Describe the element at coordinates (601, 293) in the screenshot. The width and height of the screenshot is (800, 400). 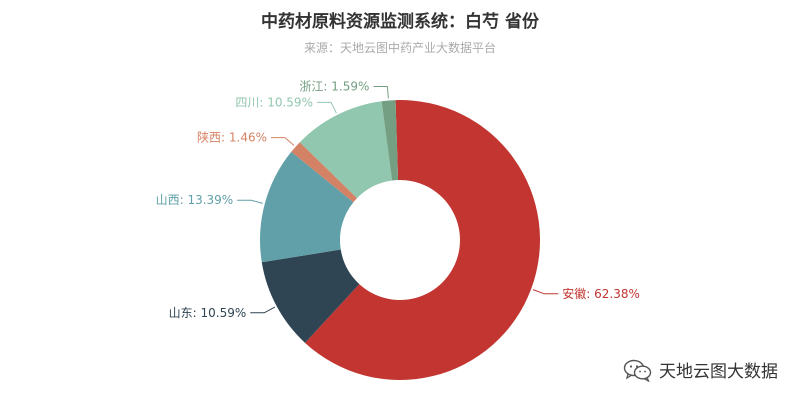
I see `slice-label: 安徽: 62.38%` at that location.